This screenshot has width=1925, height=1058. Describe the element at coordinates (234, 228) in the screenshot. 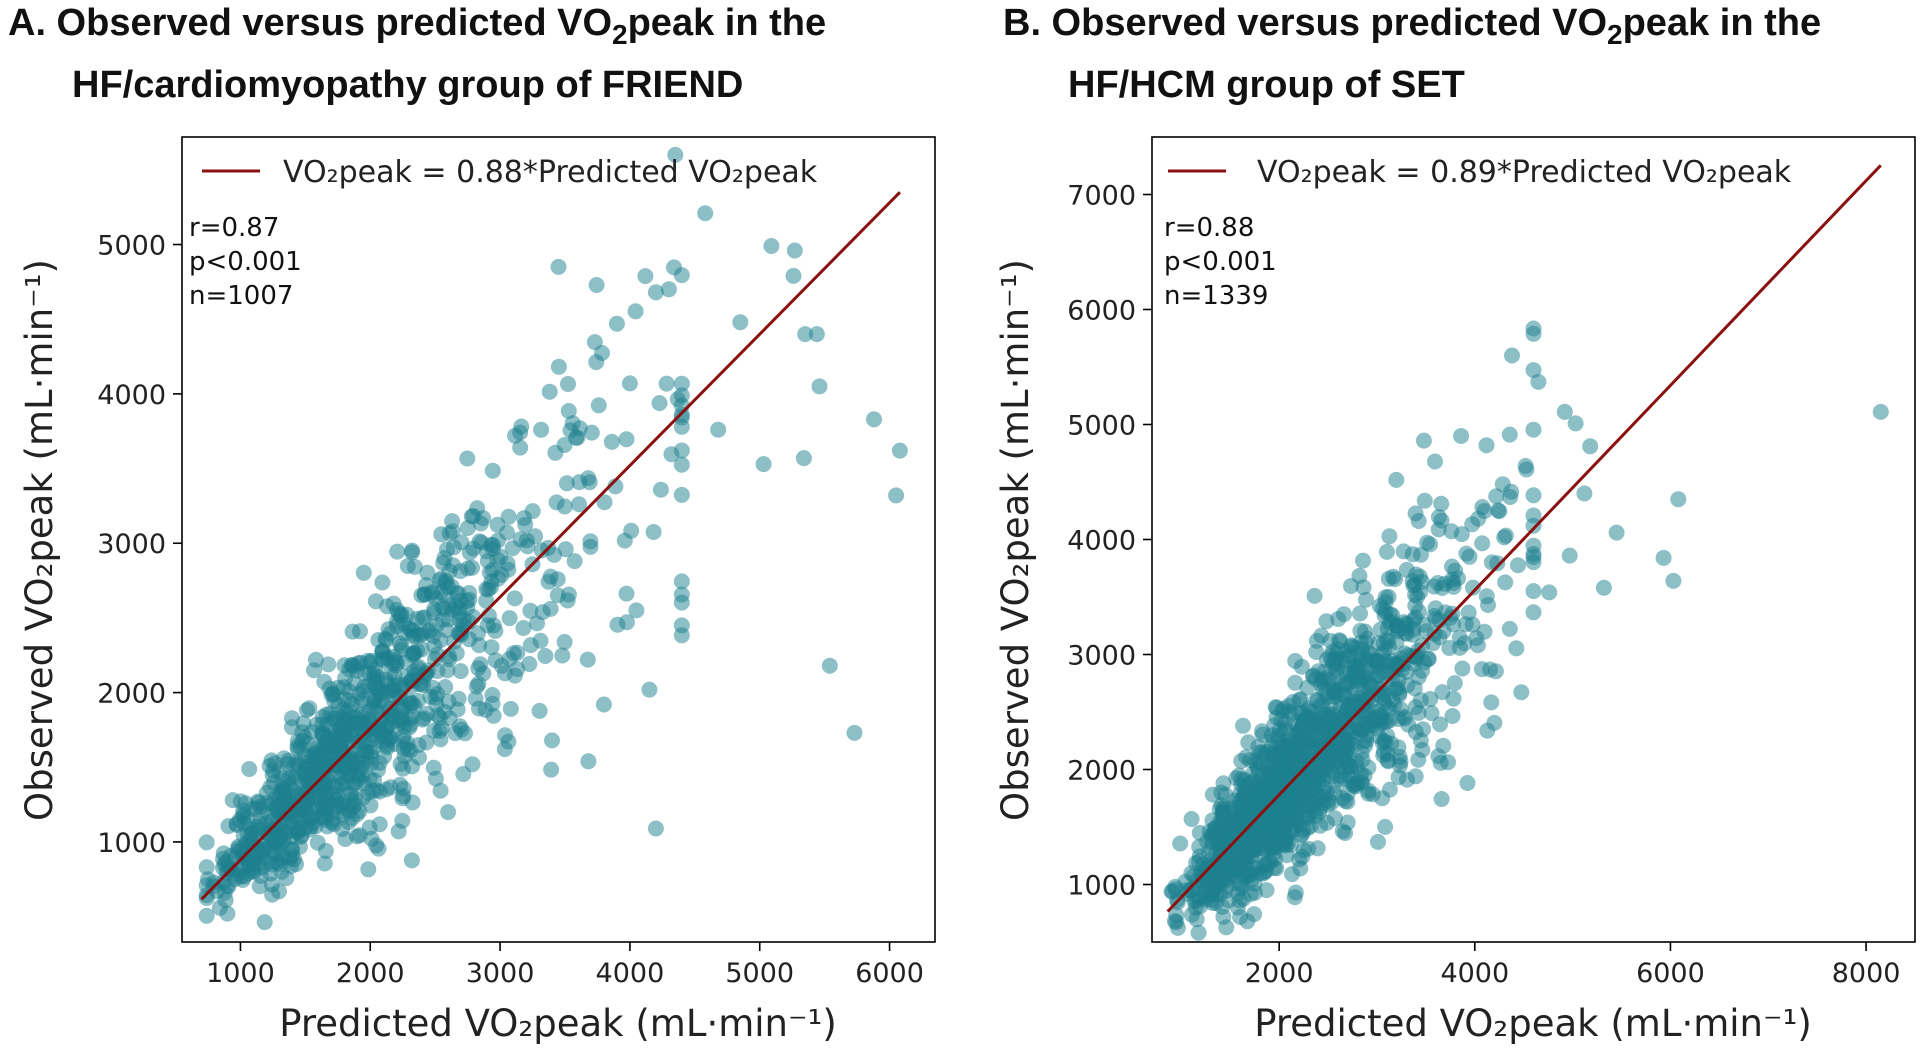

I see `panel-a-stat-r: r=0.87` at that location.